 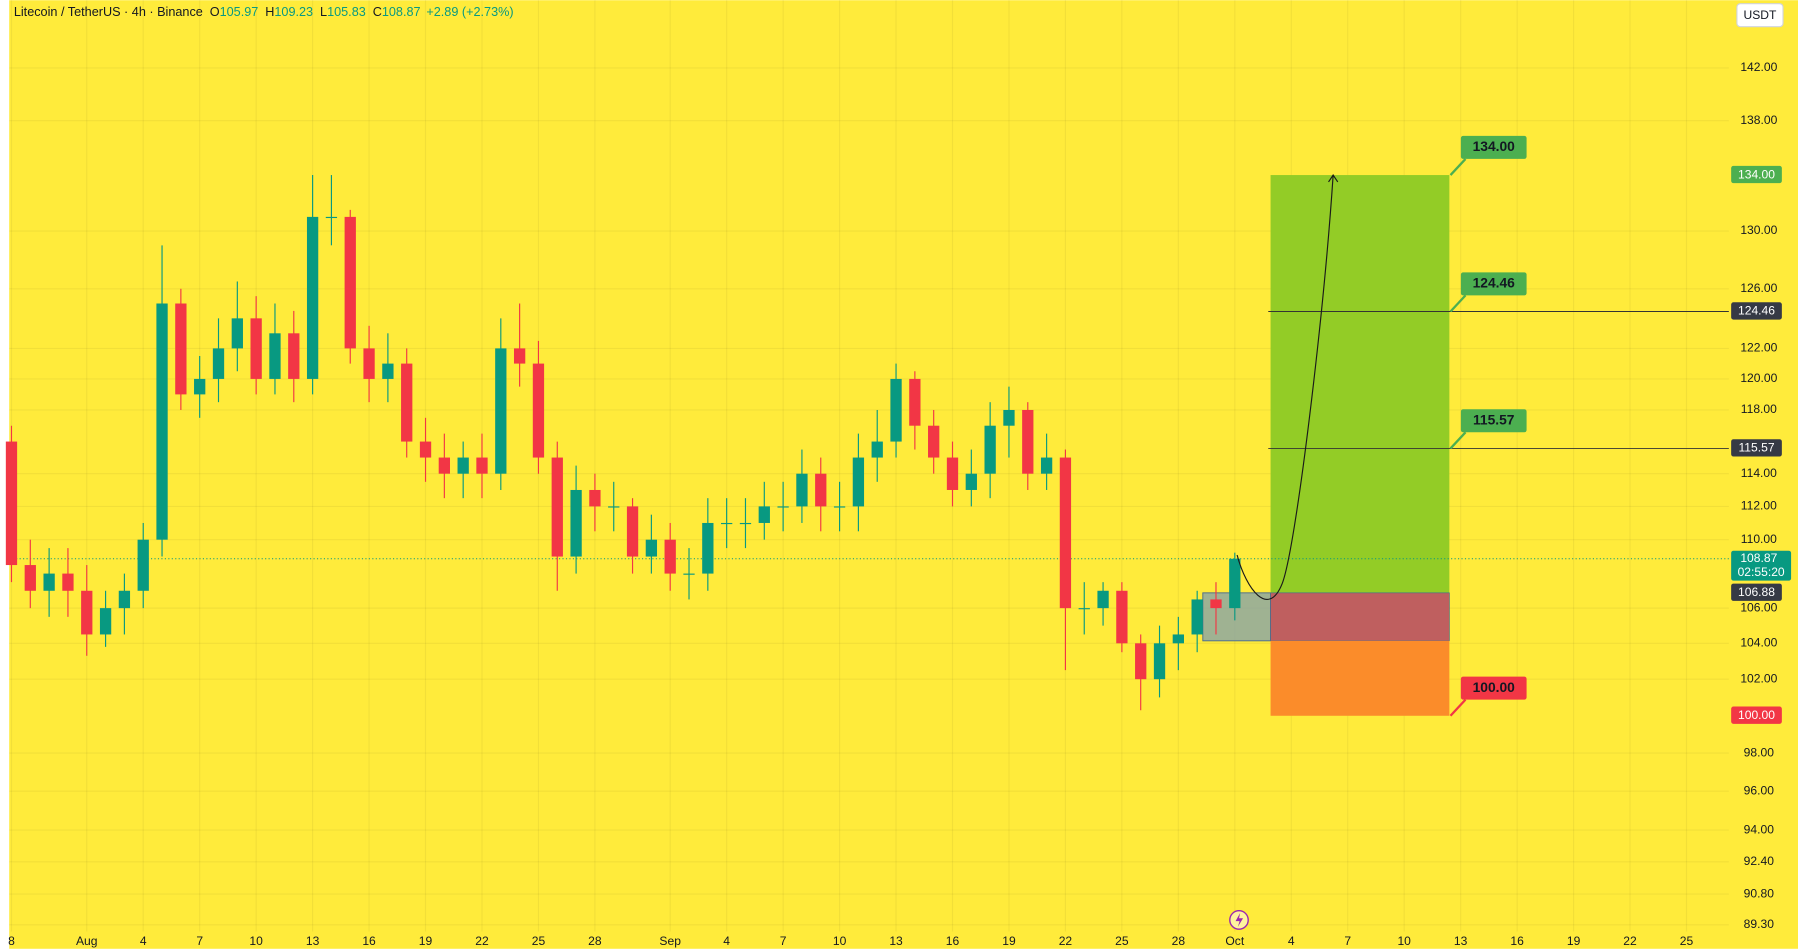 I want to click on ohlc-value: 105.97, so click(x=239, y=12).